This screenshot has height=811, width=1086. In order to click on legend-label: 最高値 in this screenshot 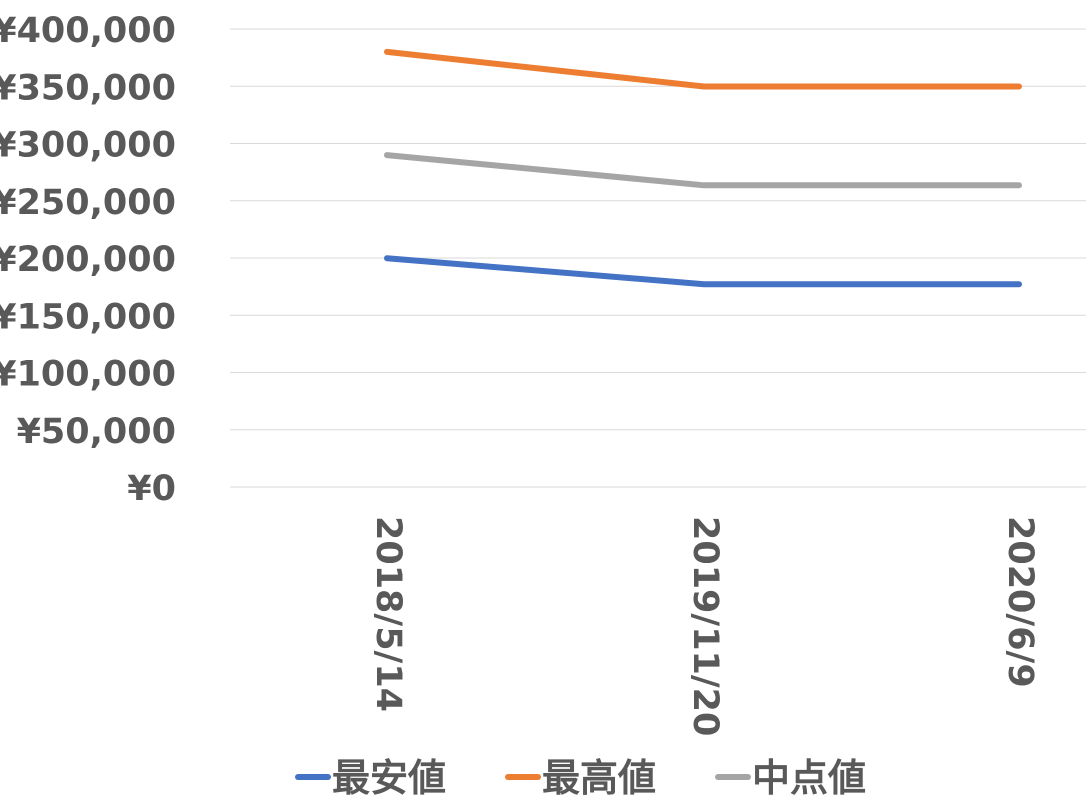, I will do `click(599, 778)`.